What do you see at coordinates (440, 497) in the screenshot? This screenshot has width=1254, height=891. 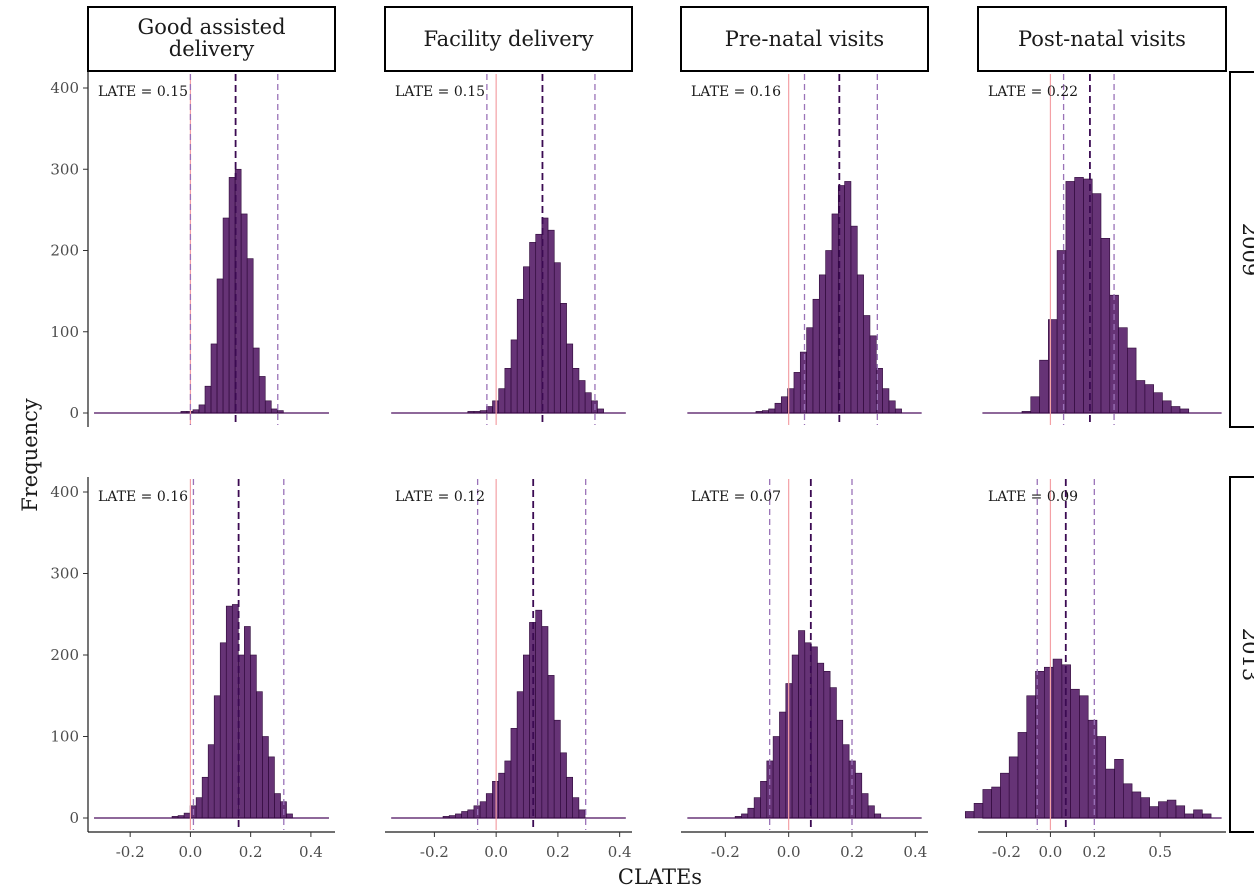 I see `late-label: LATE = 0.12` at bounding box center [440, 497].